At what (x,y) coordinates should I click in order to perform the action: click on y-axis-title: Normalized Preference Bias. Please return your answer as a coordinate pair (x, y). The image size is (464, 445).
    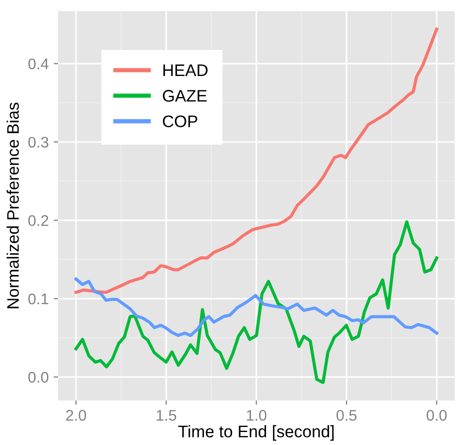
    Looking at the image, I should click on (12, 205).